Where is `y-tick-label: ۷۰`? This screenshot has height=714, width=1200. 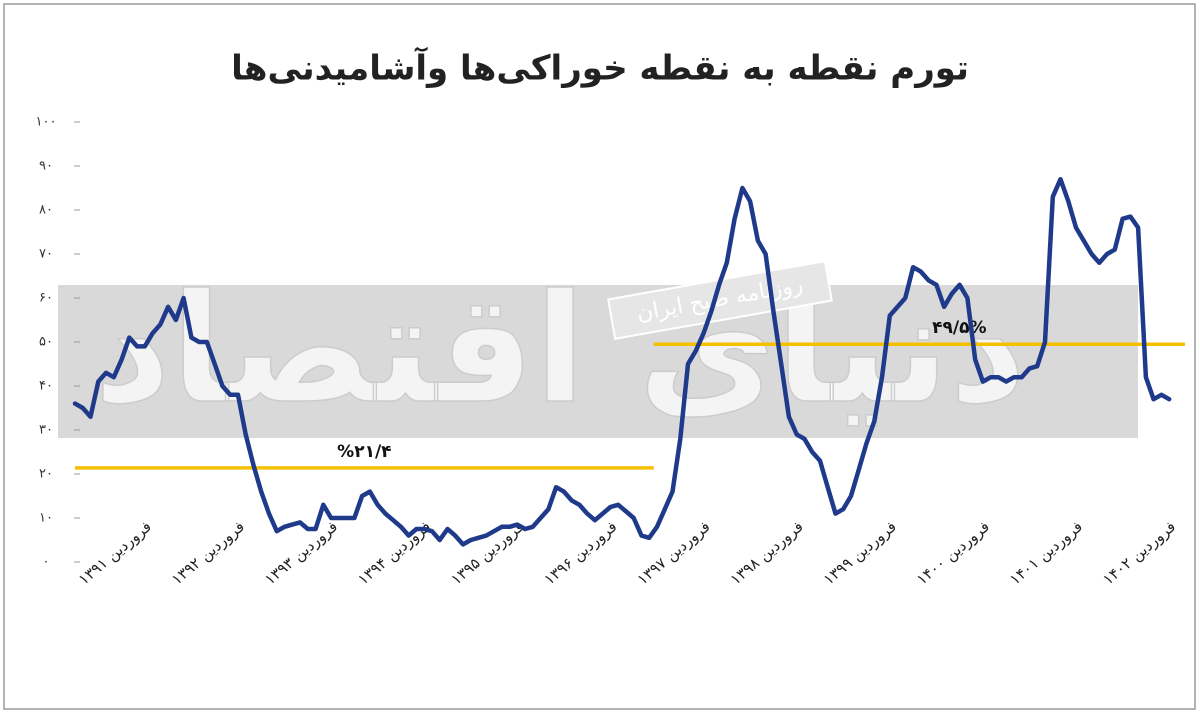 y-tick-label: ۷۰ is located at coordinates (46, 254).